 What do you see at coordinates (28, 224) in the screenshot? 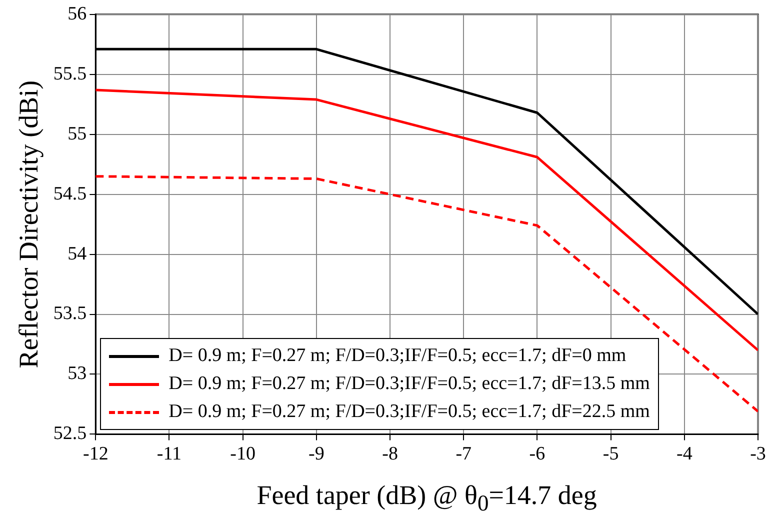
I see `y-axis-title: Reflector Directivity (dBi)` at bounding box center [28, 224].